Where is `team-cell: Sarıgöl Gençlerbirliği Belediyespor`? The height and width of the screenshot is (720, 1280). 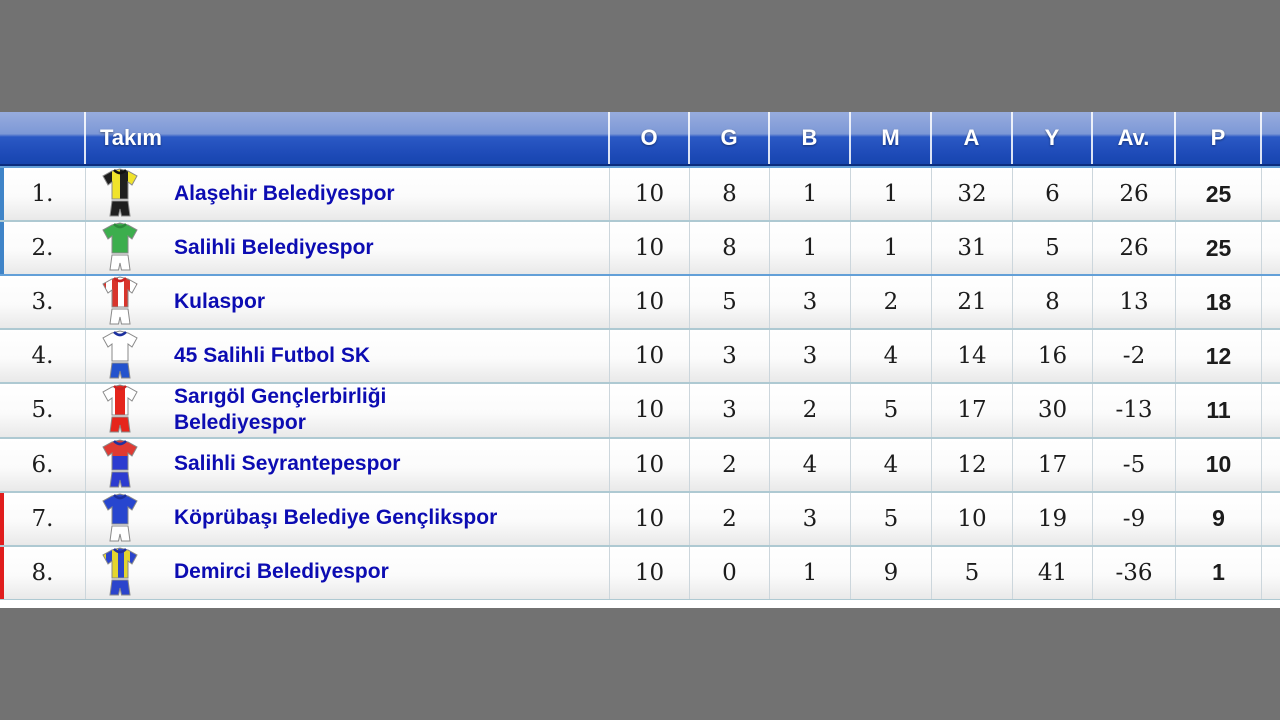
team-cell: Sarıgöl Gençlerbirliği Belediyespor is located at coordinates (348, 410).